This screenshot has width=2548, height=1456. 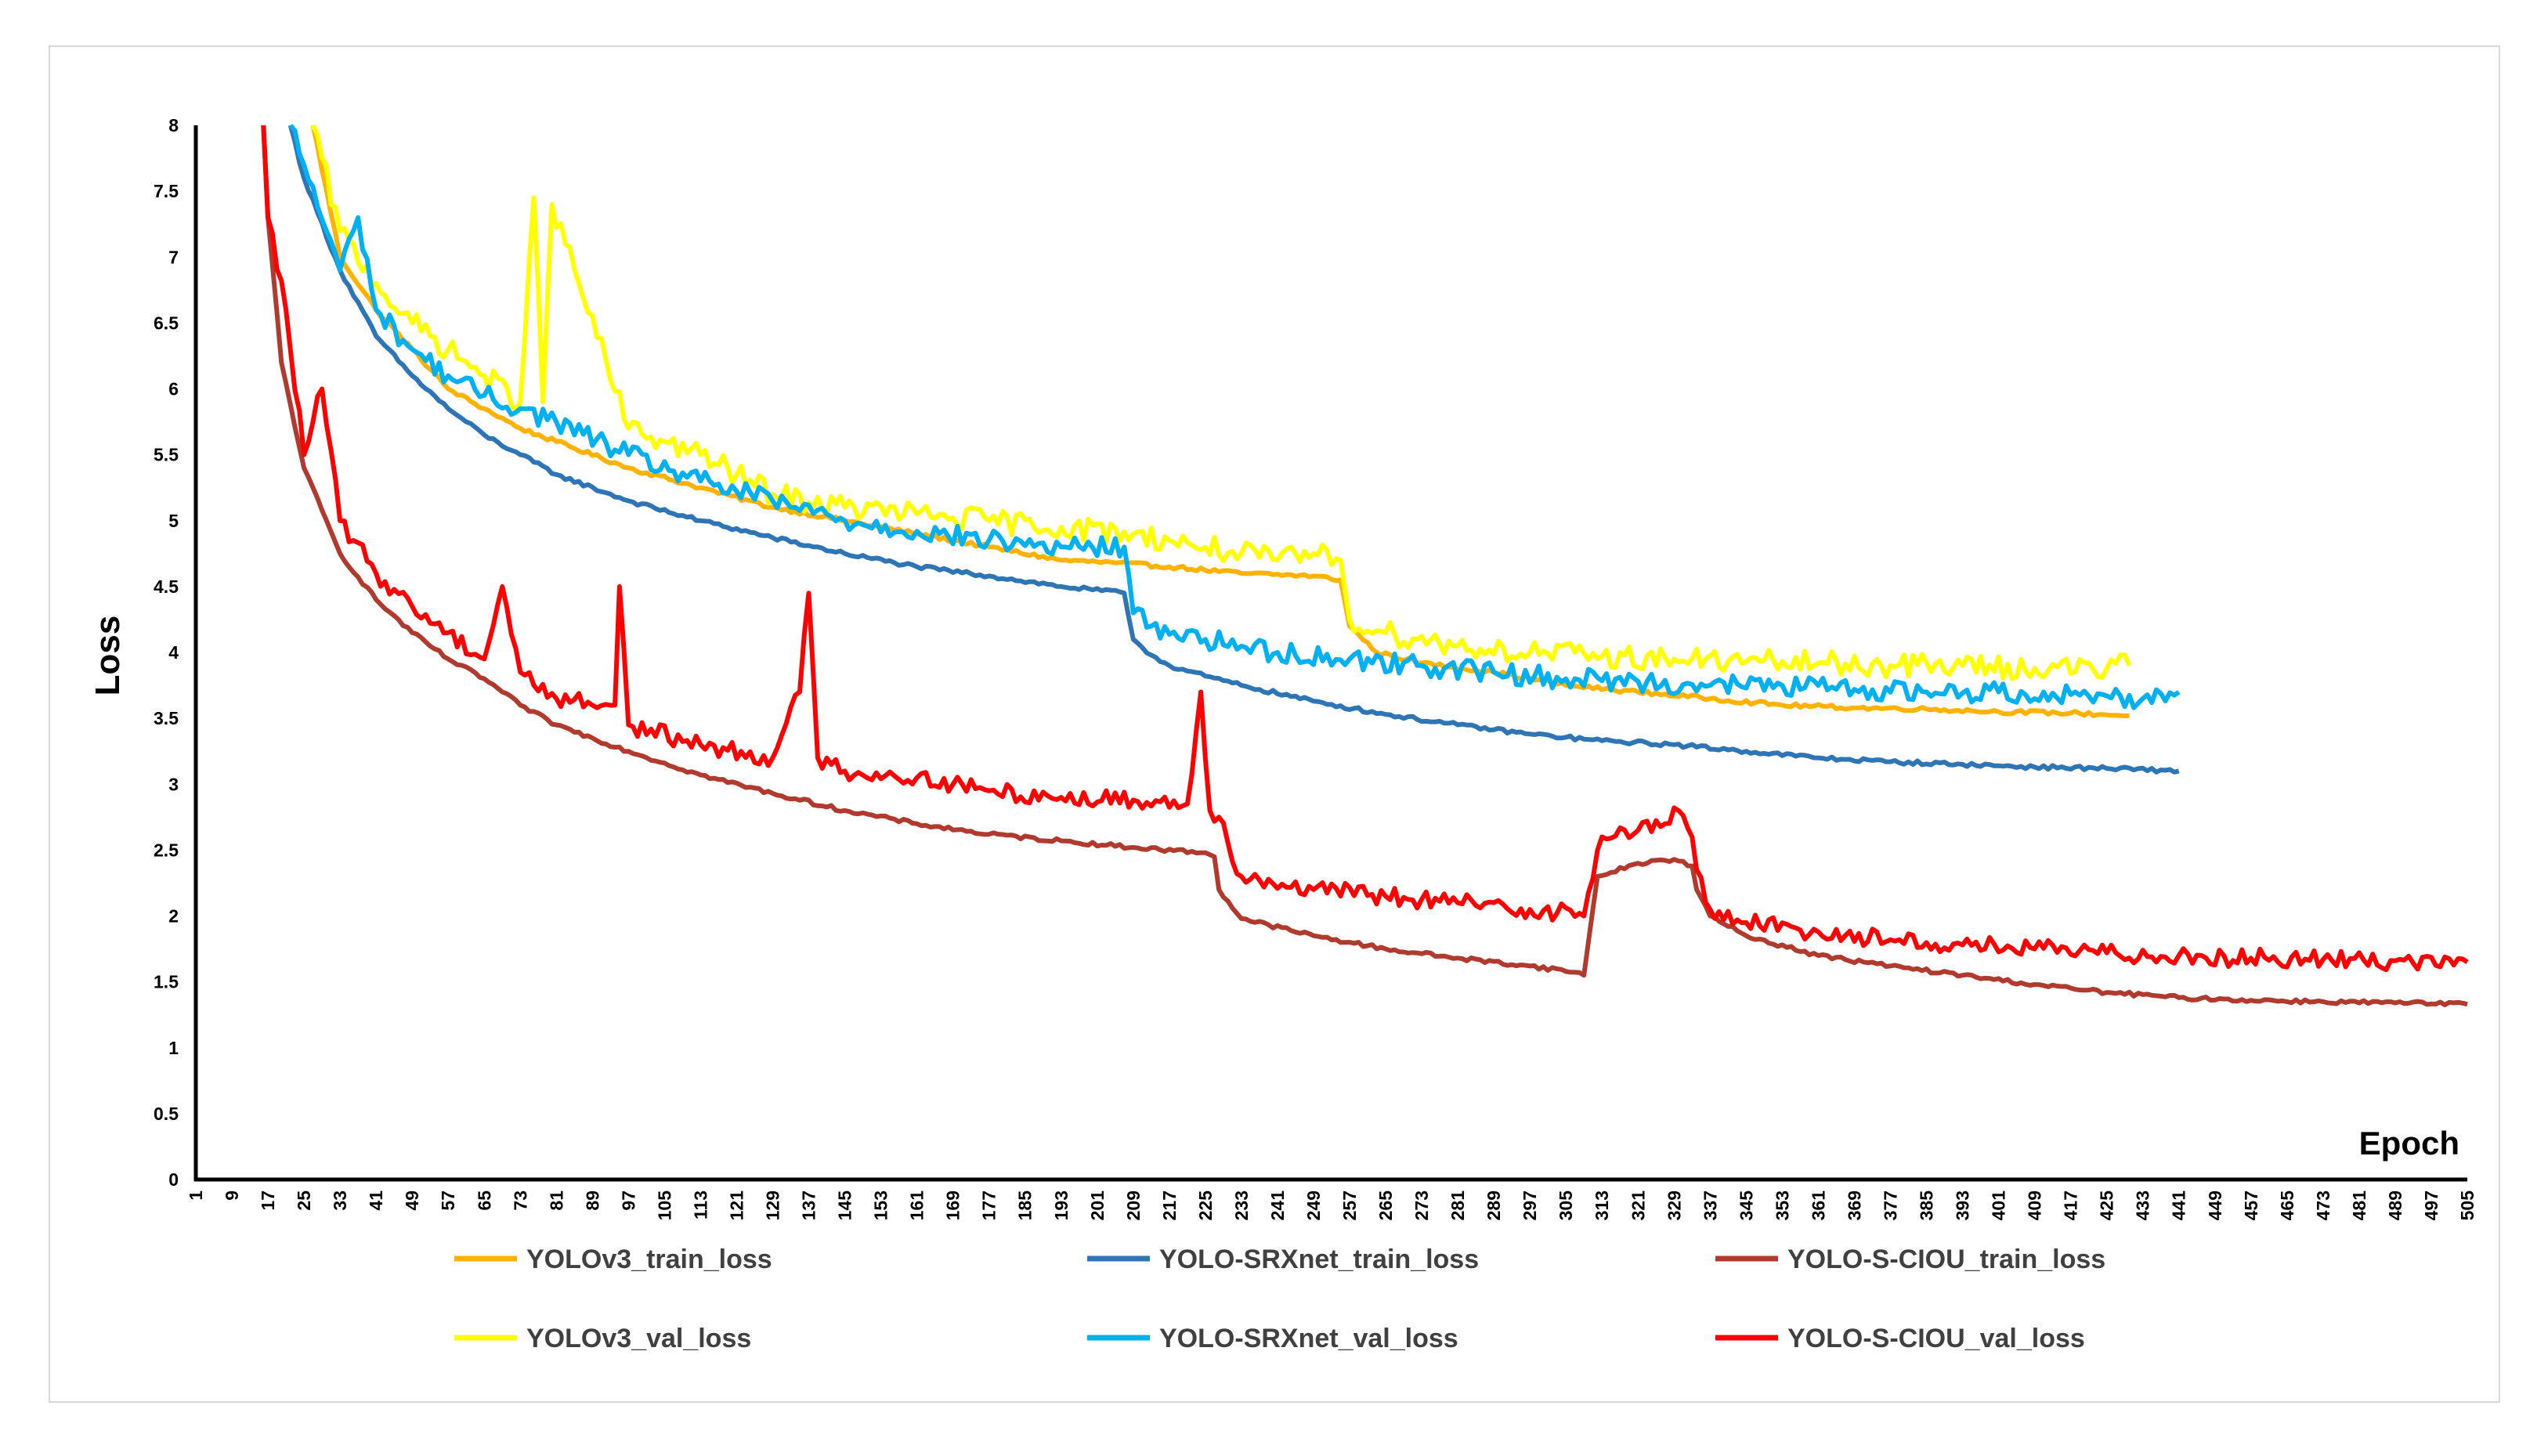 I want to click on x-tick-label: 281, so click(x=1457, y=1205).